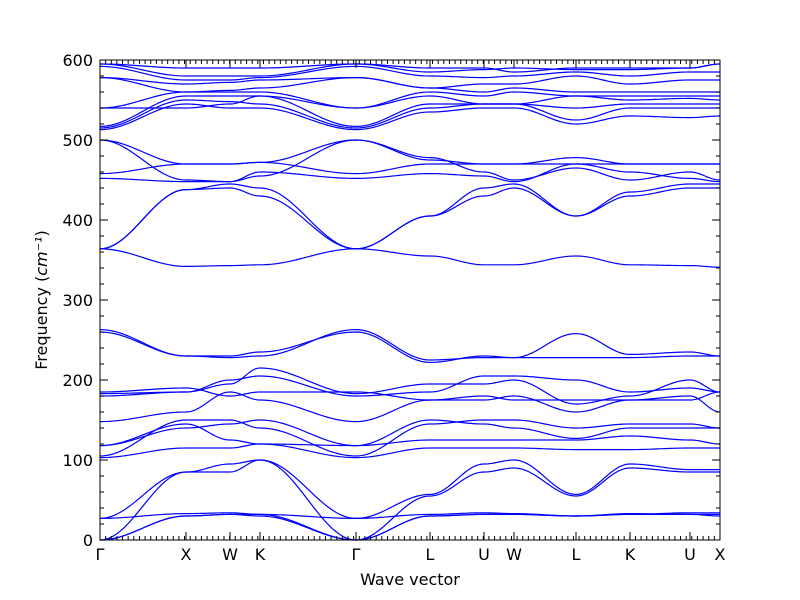  I want to click on y-tick-label-100: 100, so click(77, 460).